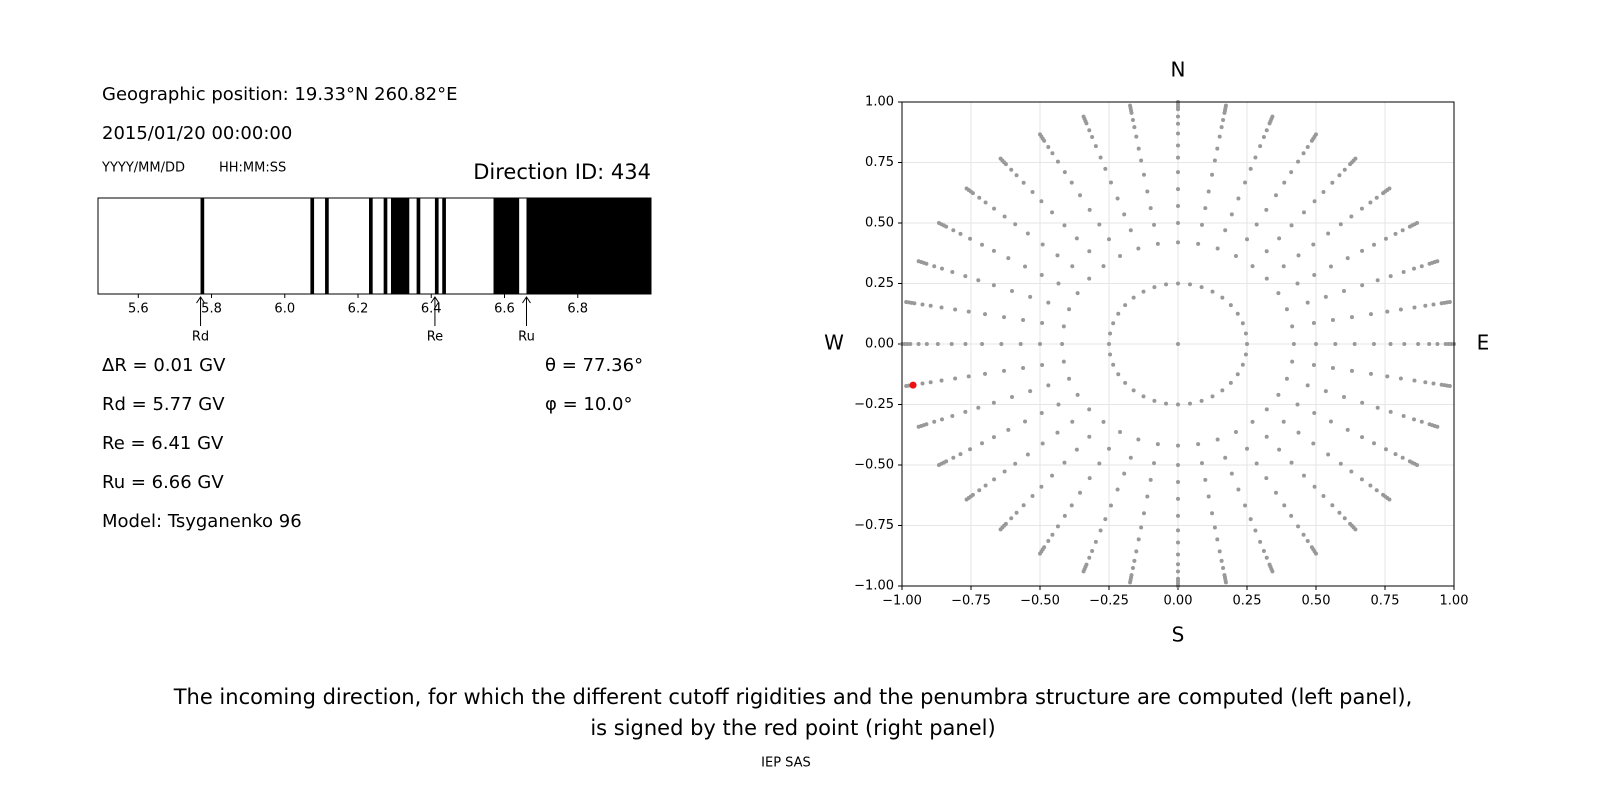 The image size is (1600, 800). What do you see at coordinates (902, 601) in the screenshot?
I see `x-tick-label: −1.00` at bounding box center [902, 601].